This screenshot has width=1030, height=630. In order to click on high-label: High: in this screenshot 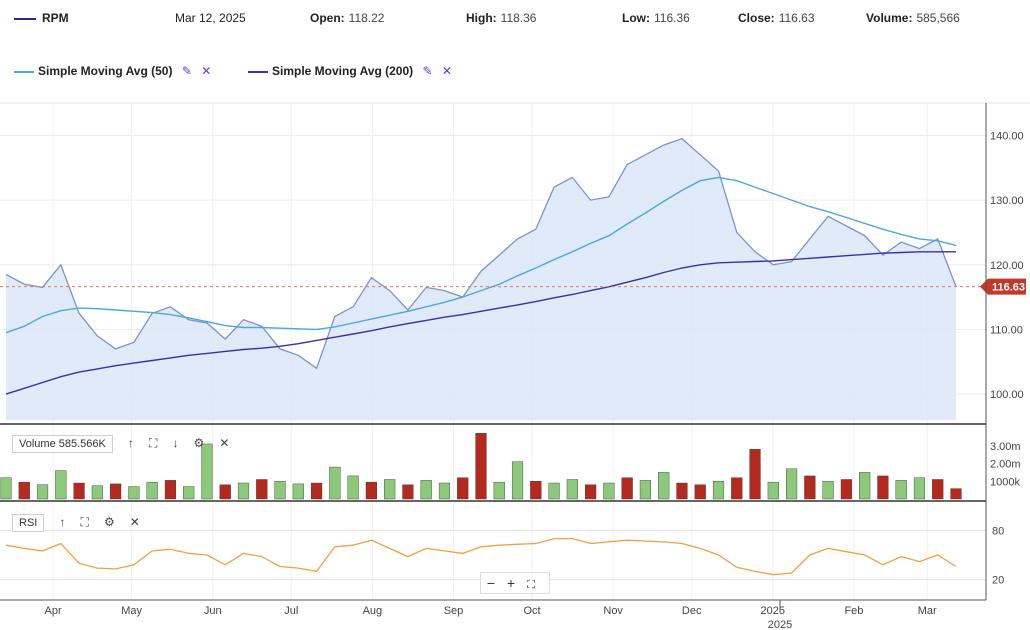, I will do `click(481, 18)`.